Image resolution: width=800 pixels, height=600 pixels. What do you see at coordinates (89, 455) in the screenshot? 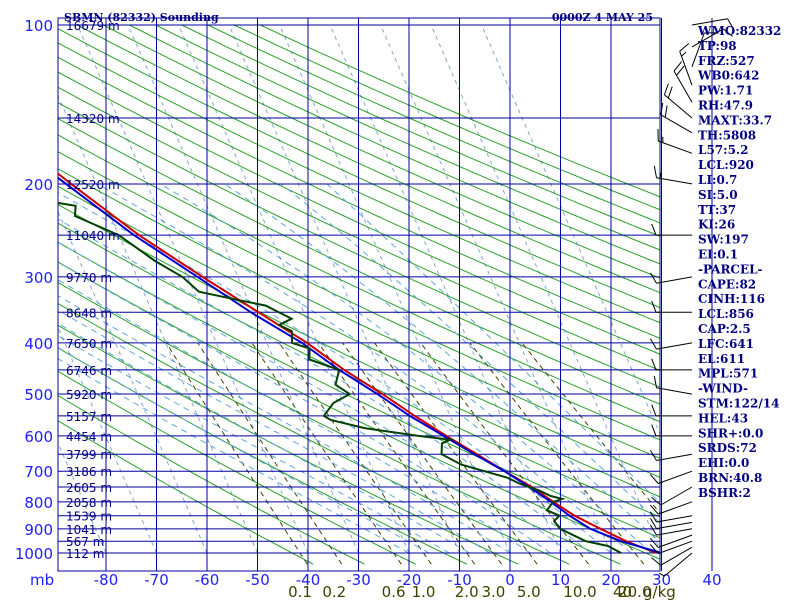
I see `height-label: 3799 m` at bounding box center [89, 455].